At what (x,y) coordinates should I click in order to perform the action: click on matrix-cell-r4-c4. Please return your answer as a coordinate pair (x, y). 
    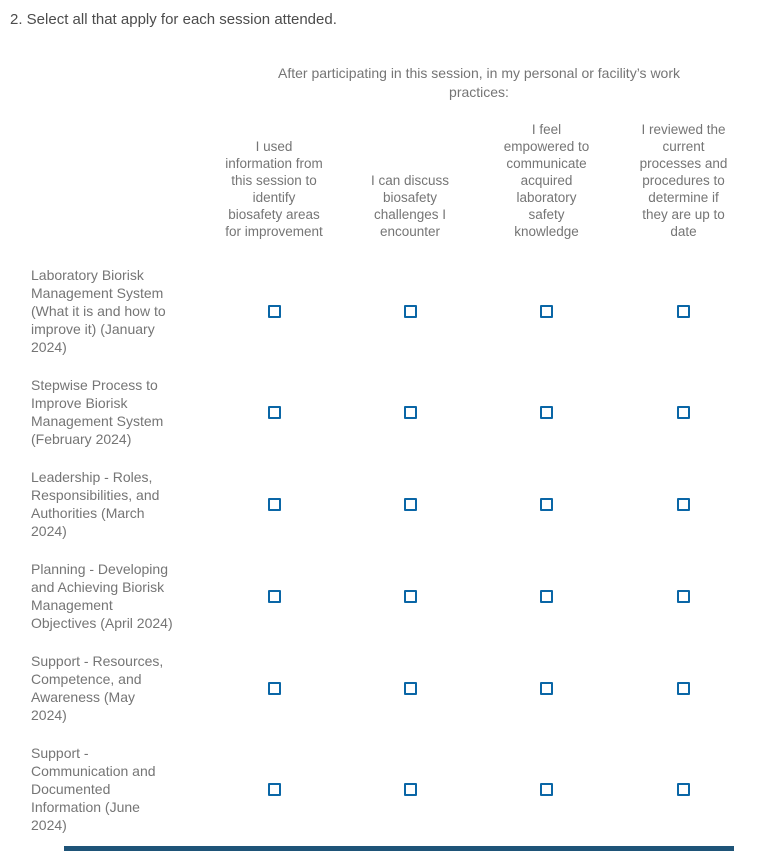
    Looking at the image, I should click on (683, 596).